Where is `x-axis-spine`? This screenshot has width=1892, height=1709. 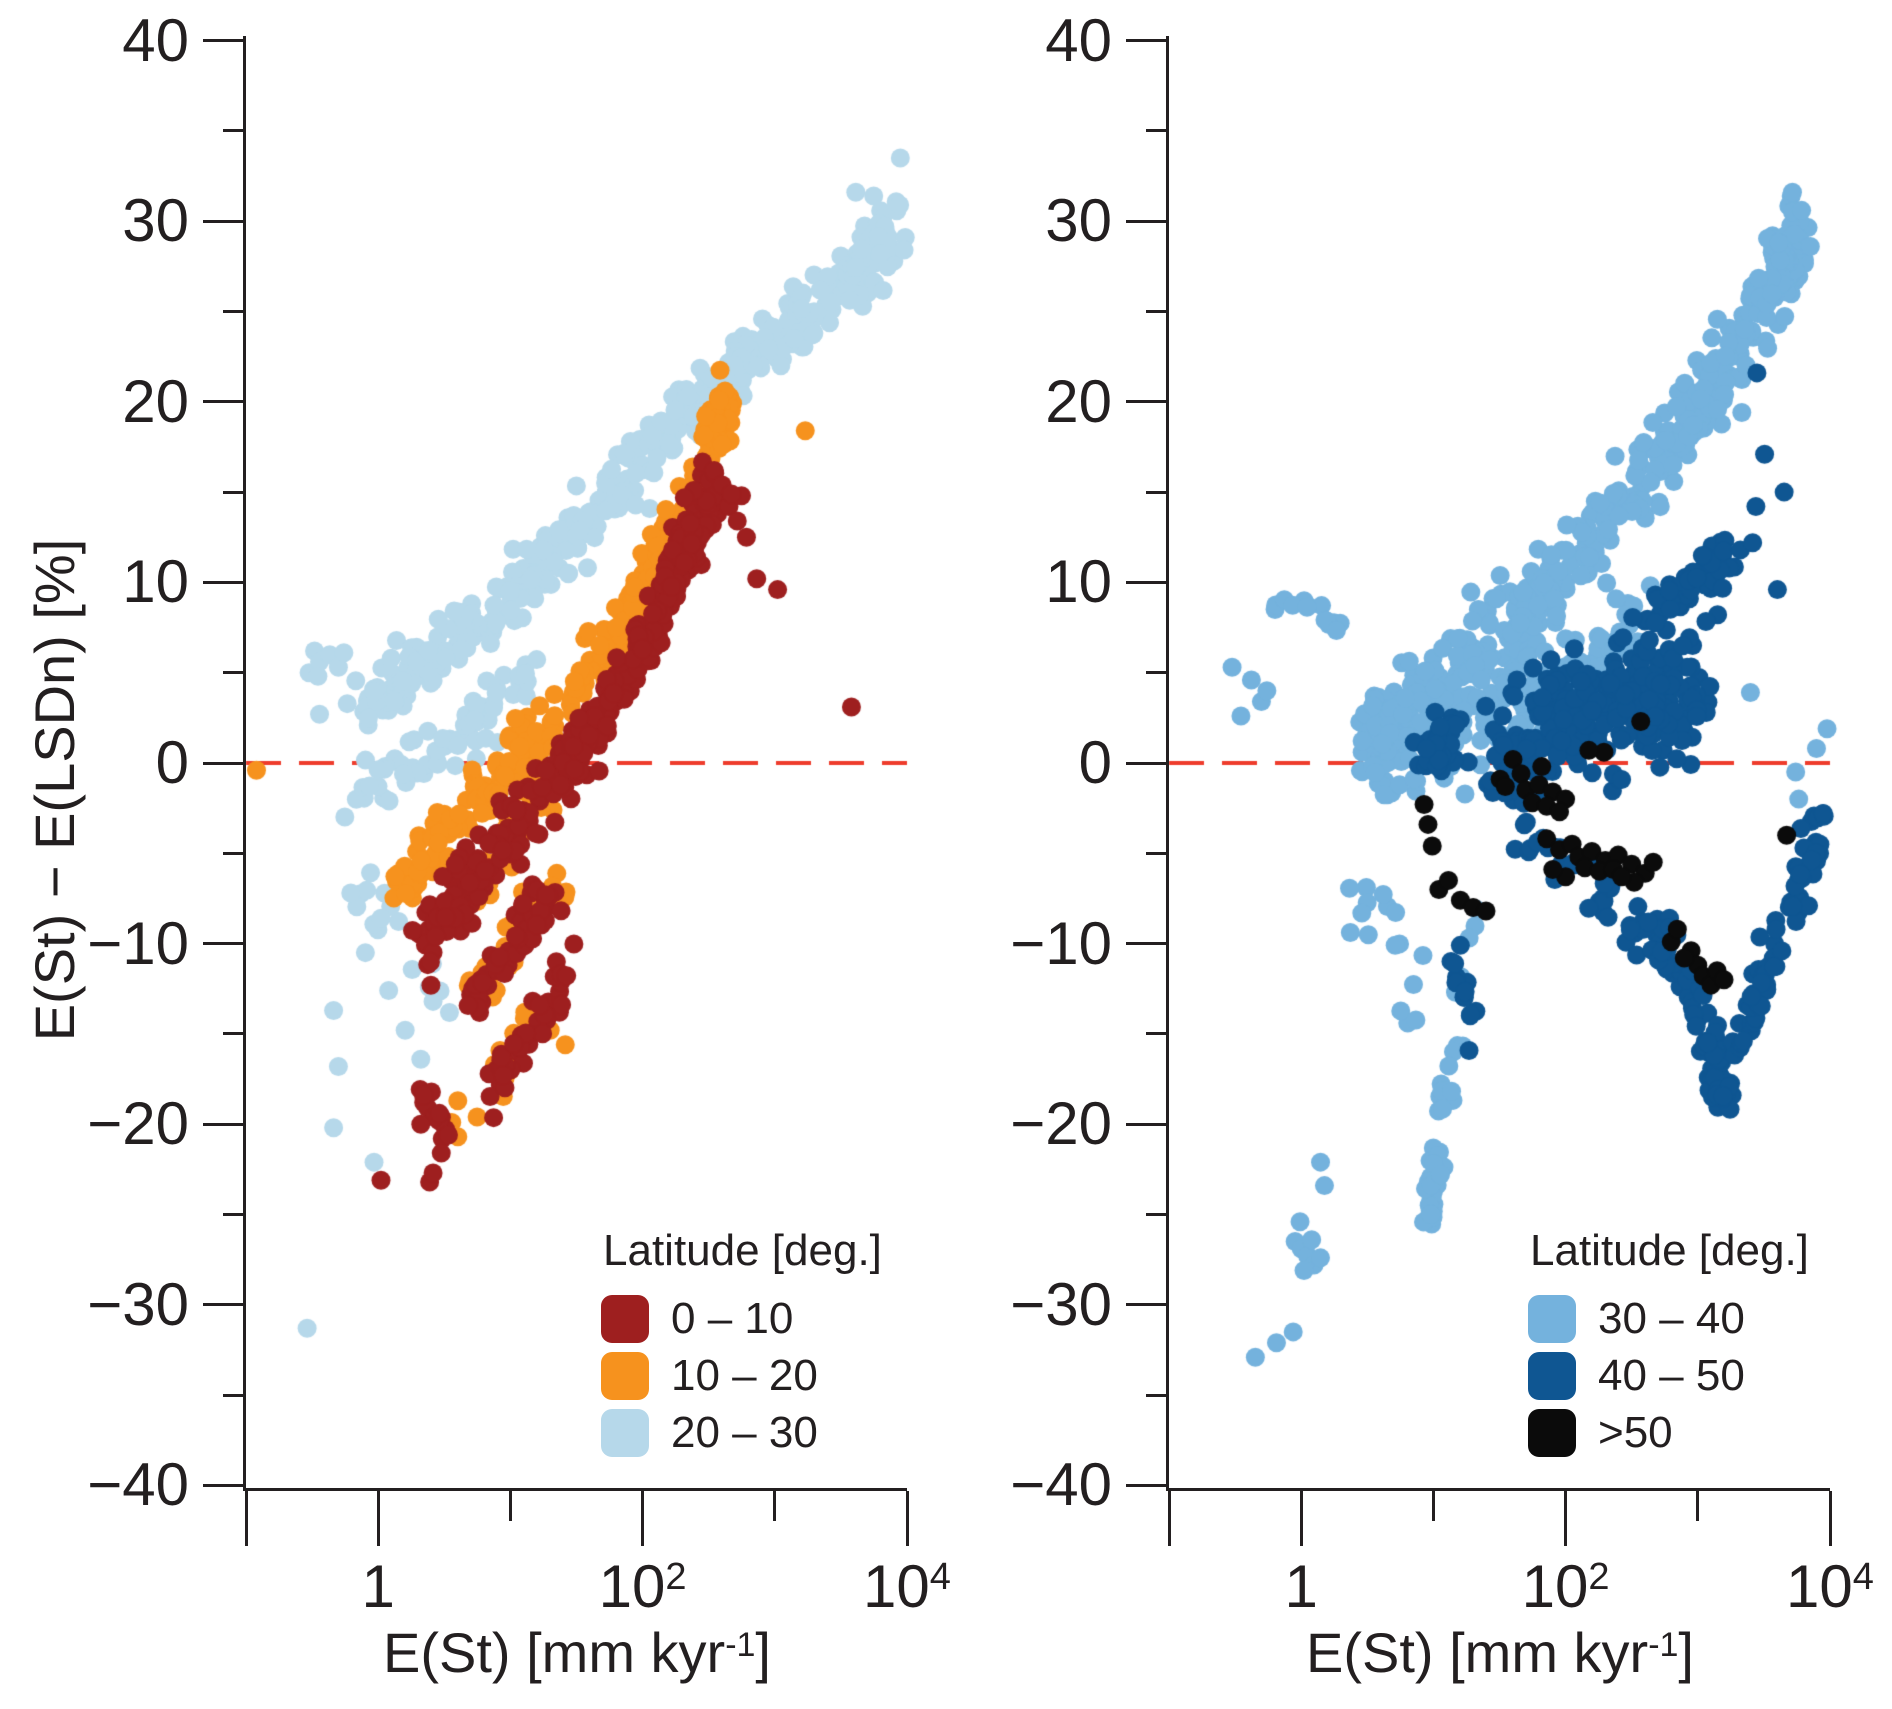 x-axis-spine is located at coordinates (575, 1489).